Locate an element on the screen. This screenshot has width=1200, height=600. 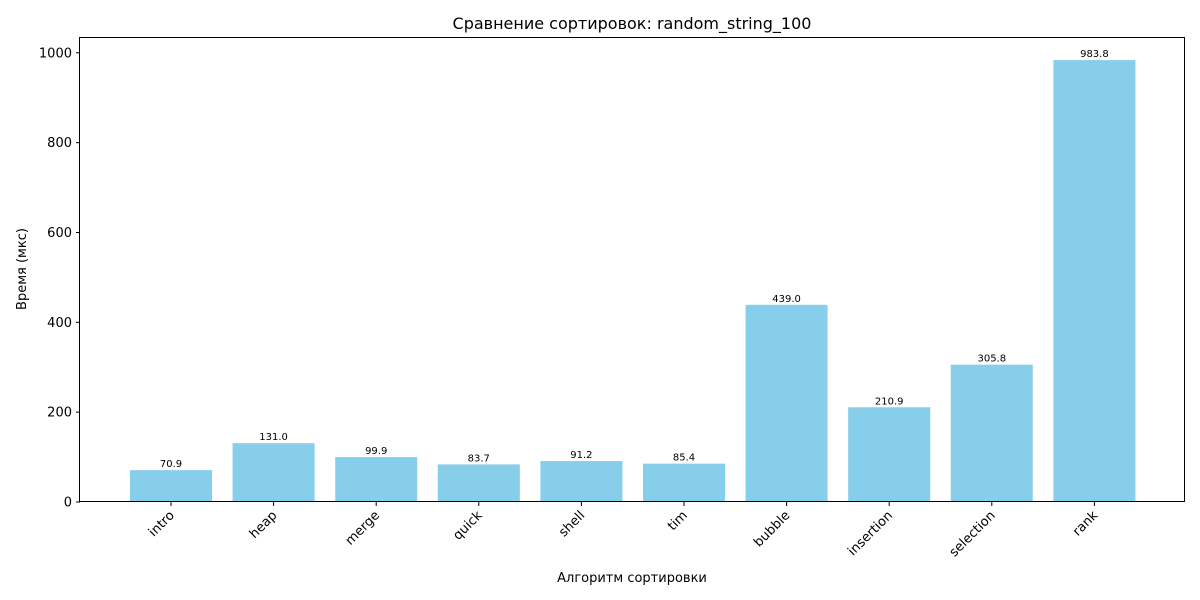
value-label-selection: 305.8 is located at coordinates (991, 359).